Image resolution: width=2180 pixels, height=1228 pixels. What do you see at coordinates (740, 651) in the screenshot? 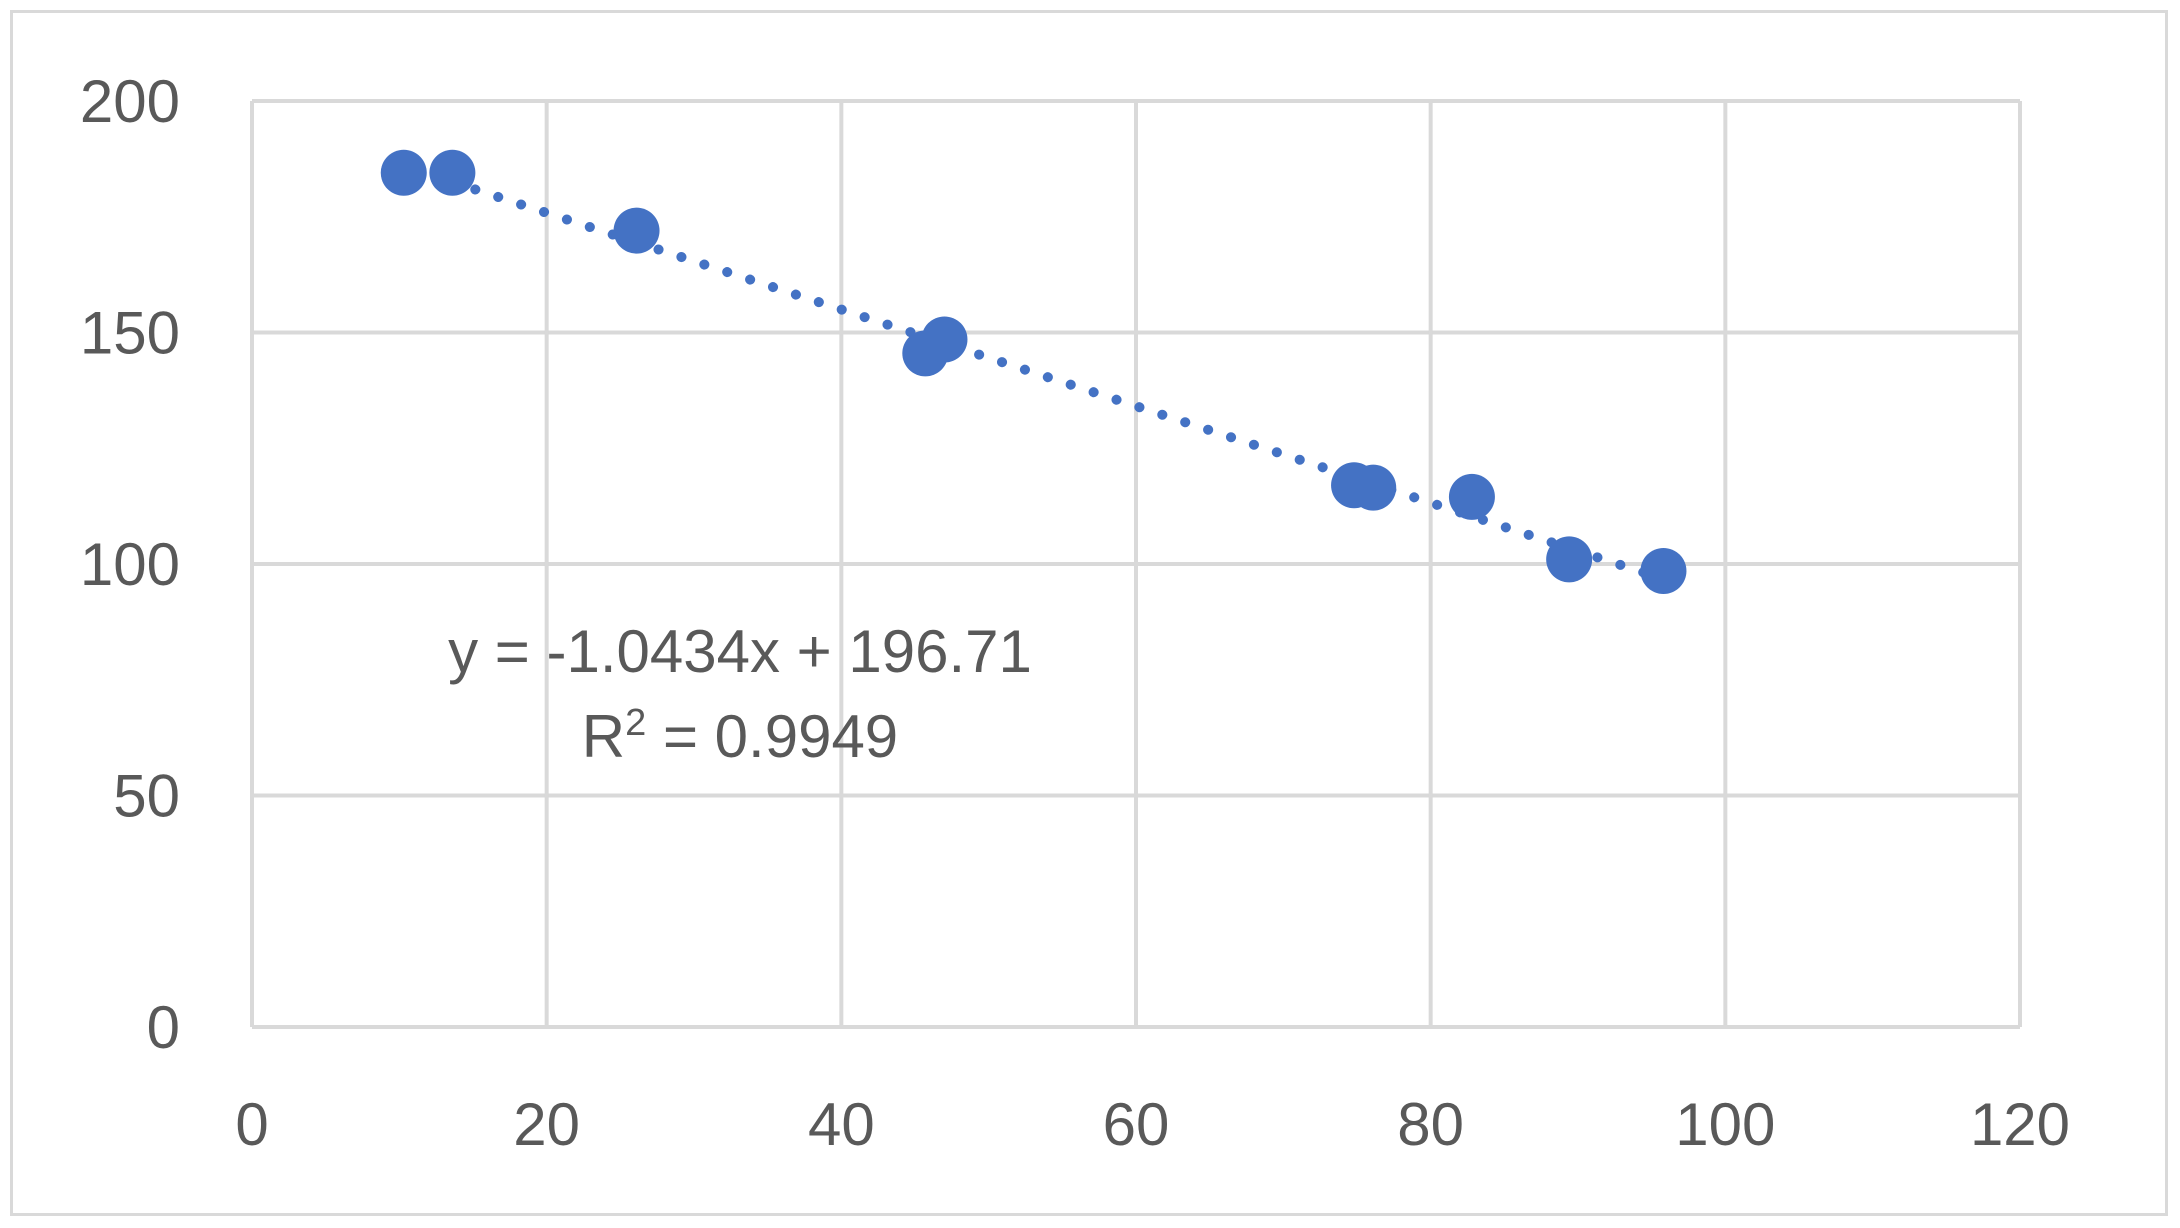
I see `trendline-equation: y = -1.0434x + 196.71` at bounding box center [740, 651].